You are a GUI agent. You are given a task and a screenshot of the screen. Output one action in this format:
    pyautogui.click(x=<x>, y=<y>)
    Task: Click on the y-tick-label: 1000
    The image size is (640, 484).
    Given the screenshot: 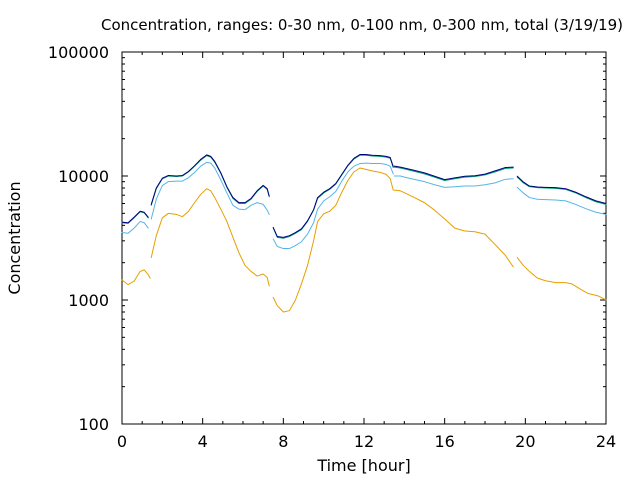 What is the action you would take?
    pyautogui.click(x=88, y=300)
    